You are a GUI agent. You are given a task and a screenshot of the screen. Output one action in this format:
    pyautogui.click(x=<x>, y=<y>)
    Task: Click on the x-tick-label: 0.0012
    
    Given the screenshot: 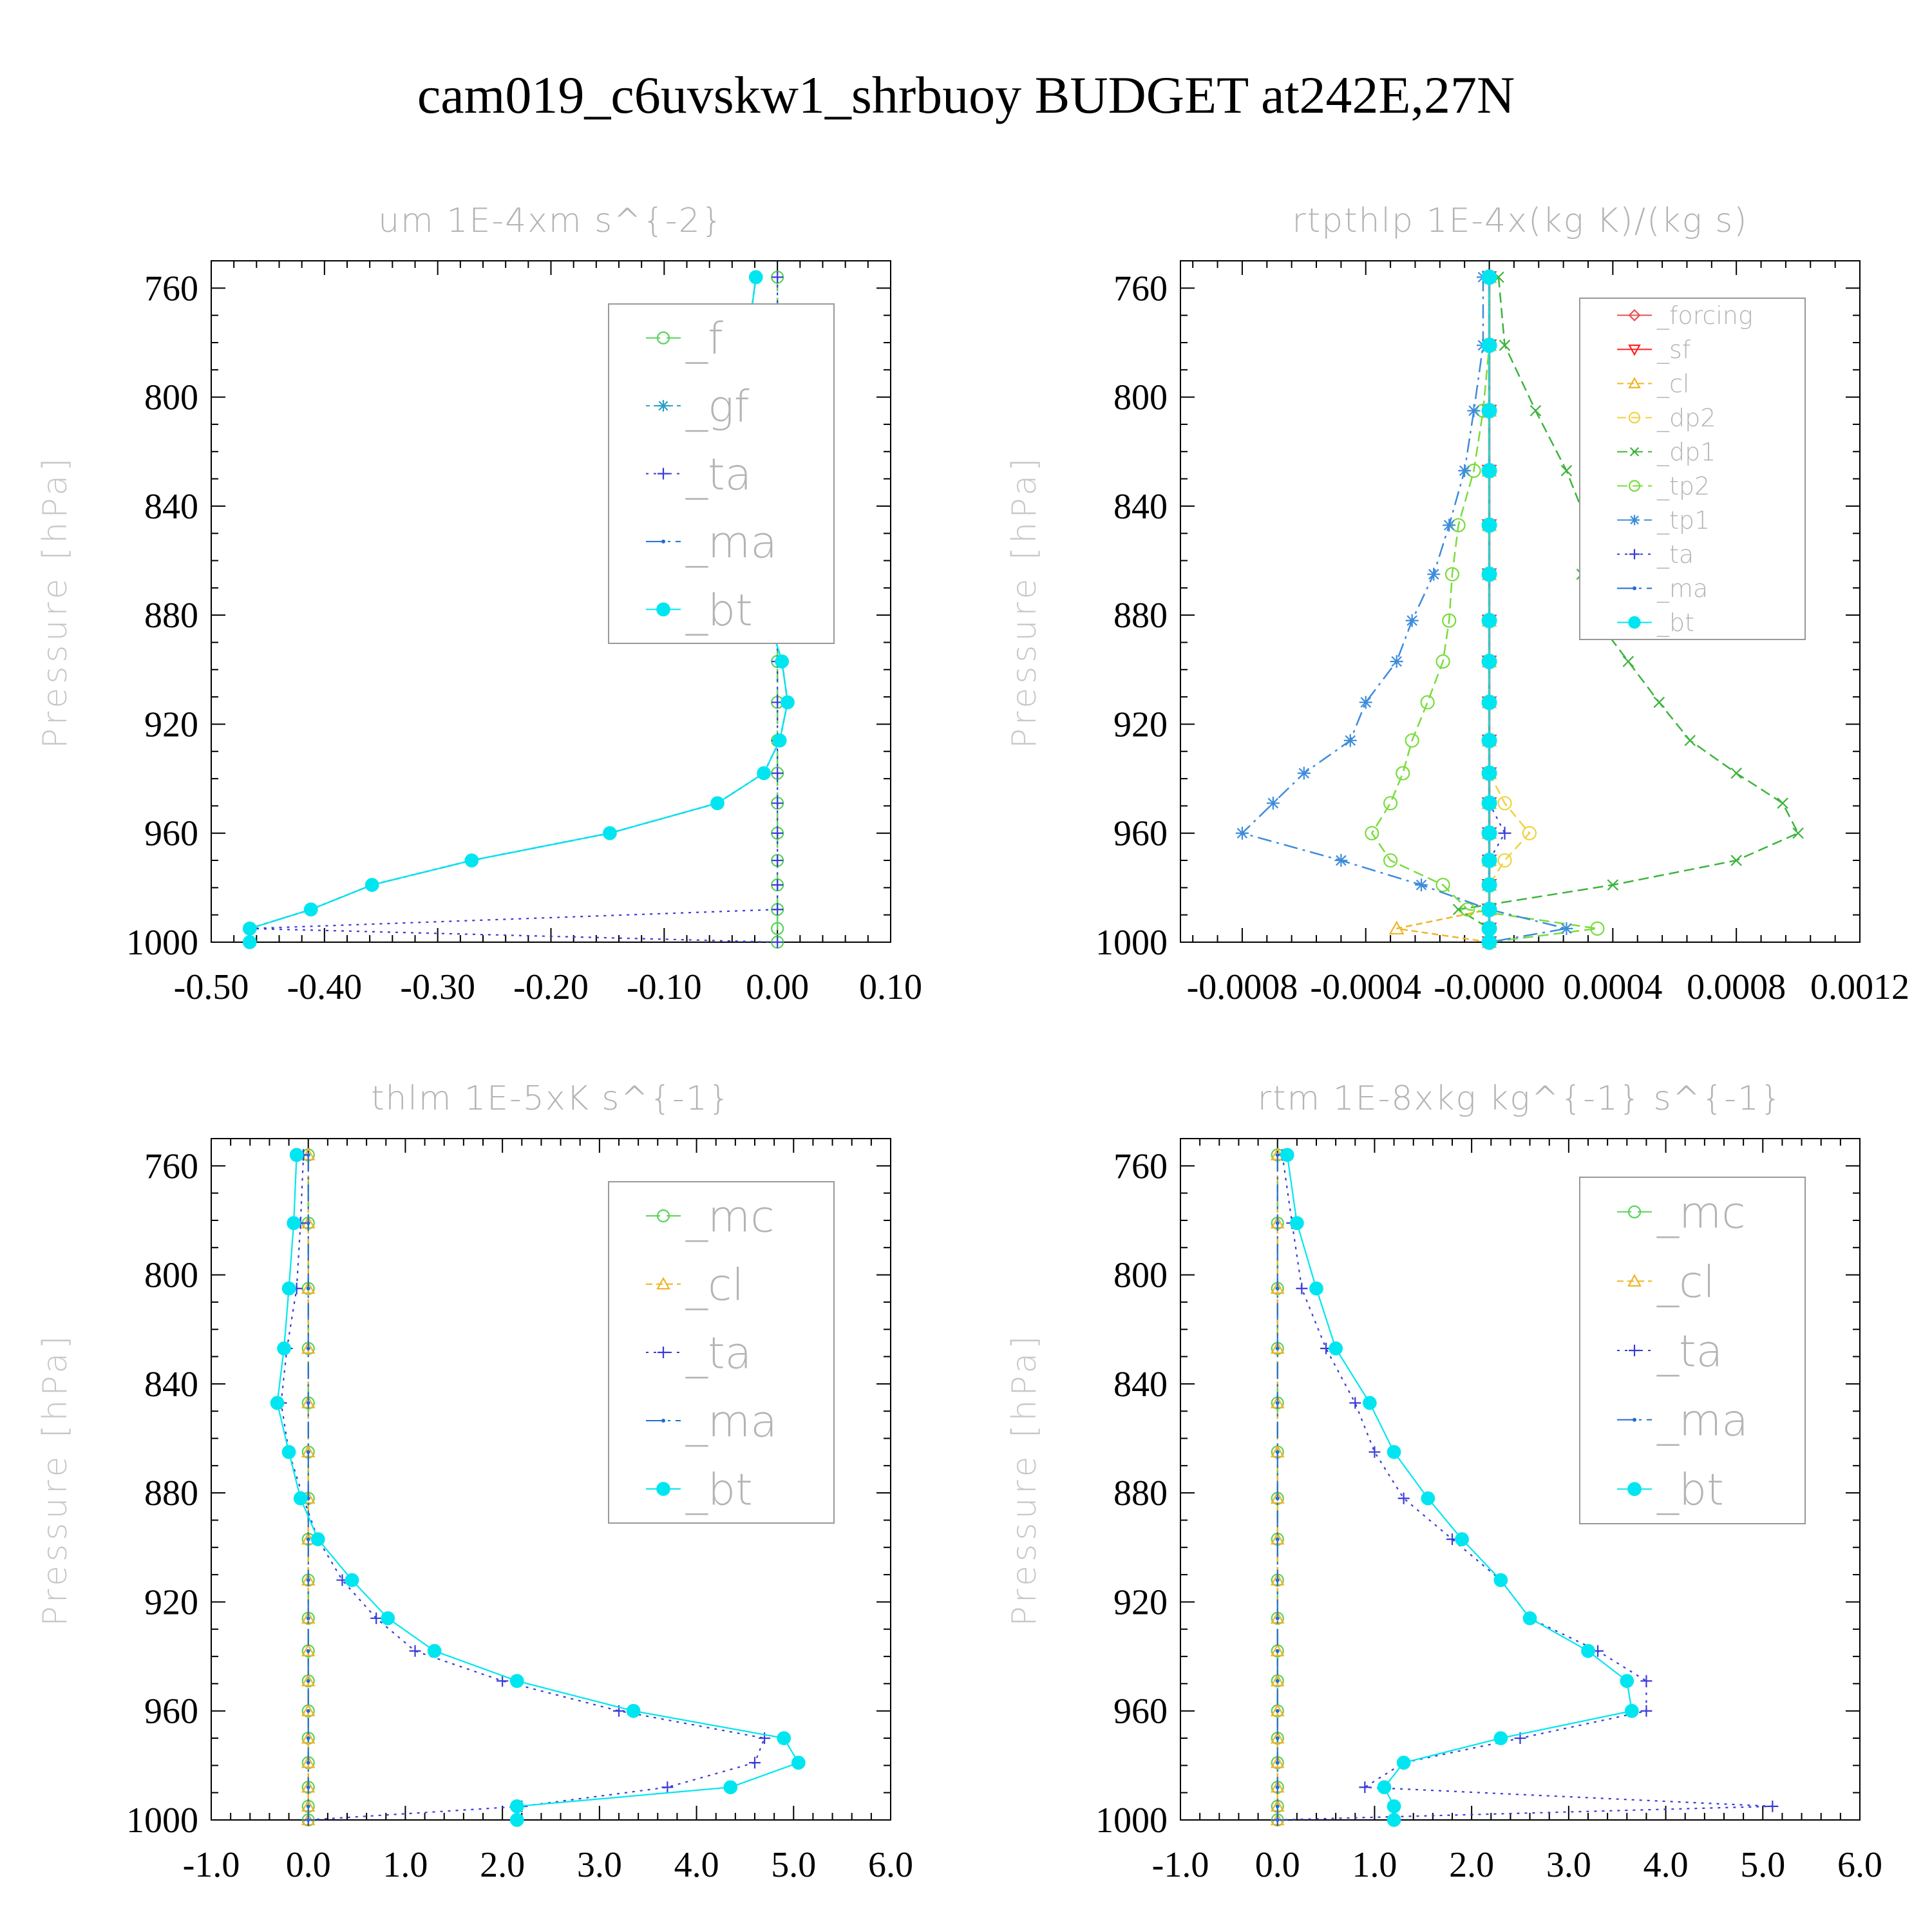 What is the action you would take?
    pyautogui.click(x=1859, y=987)
    